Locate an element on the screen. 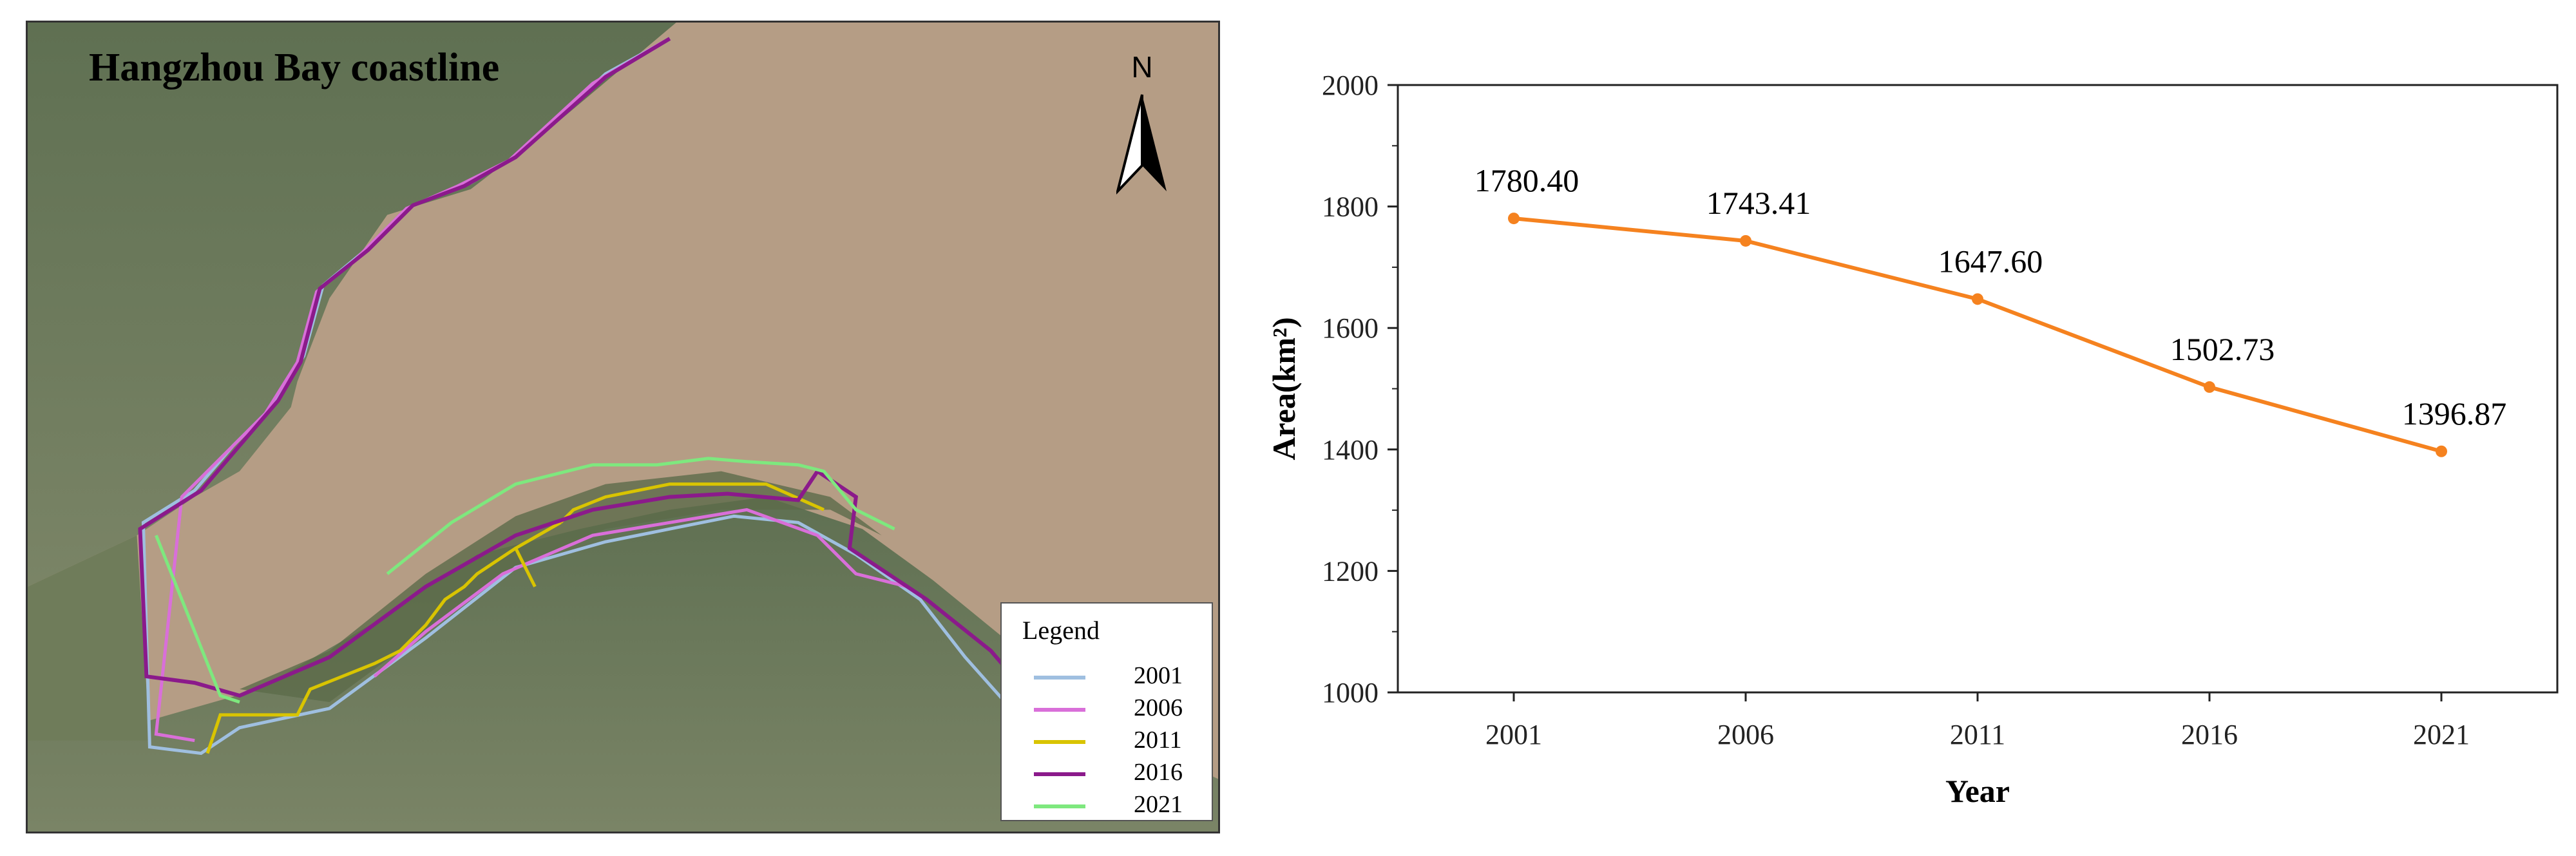  legend-swatch-2006 is located at coordinates (1059, 710).